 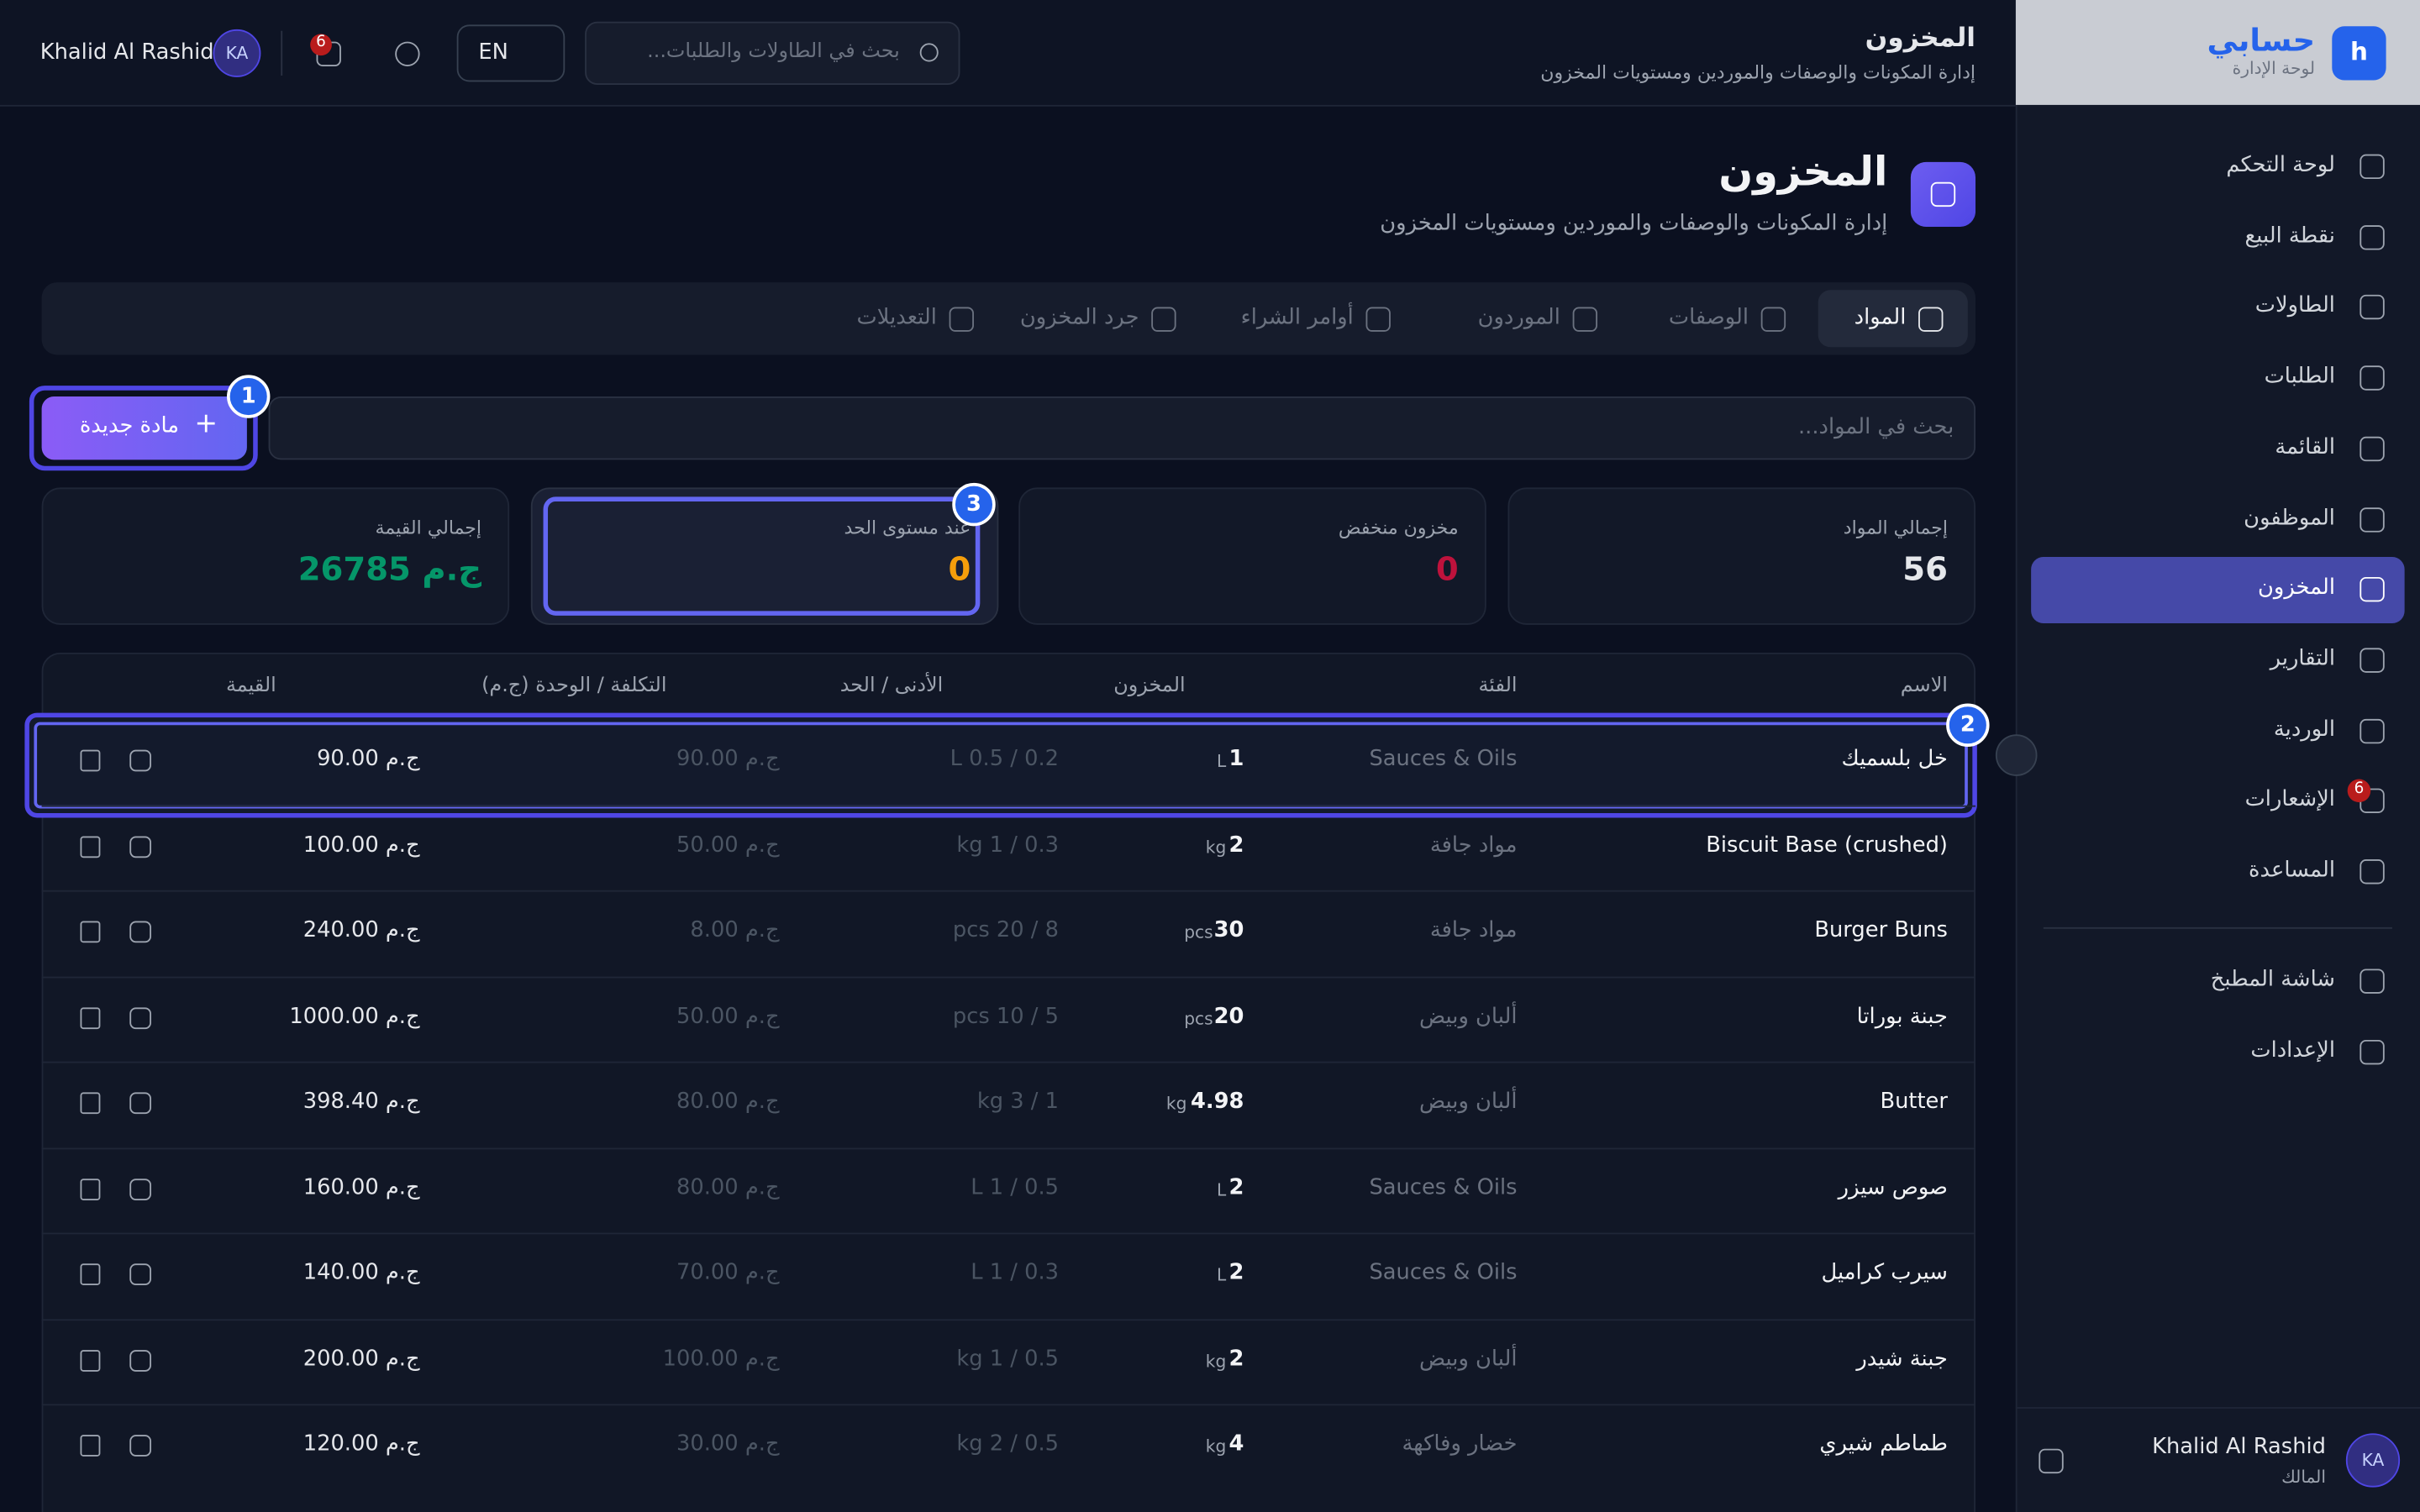 I want to click on tab: المواد, so click(x=1880, y=318).